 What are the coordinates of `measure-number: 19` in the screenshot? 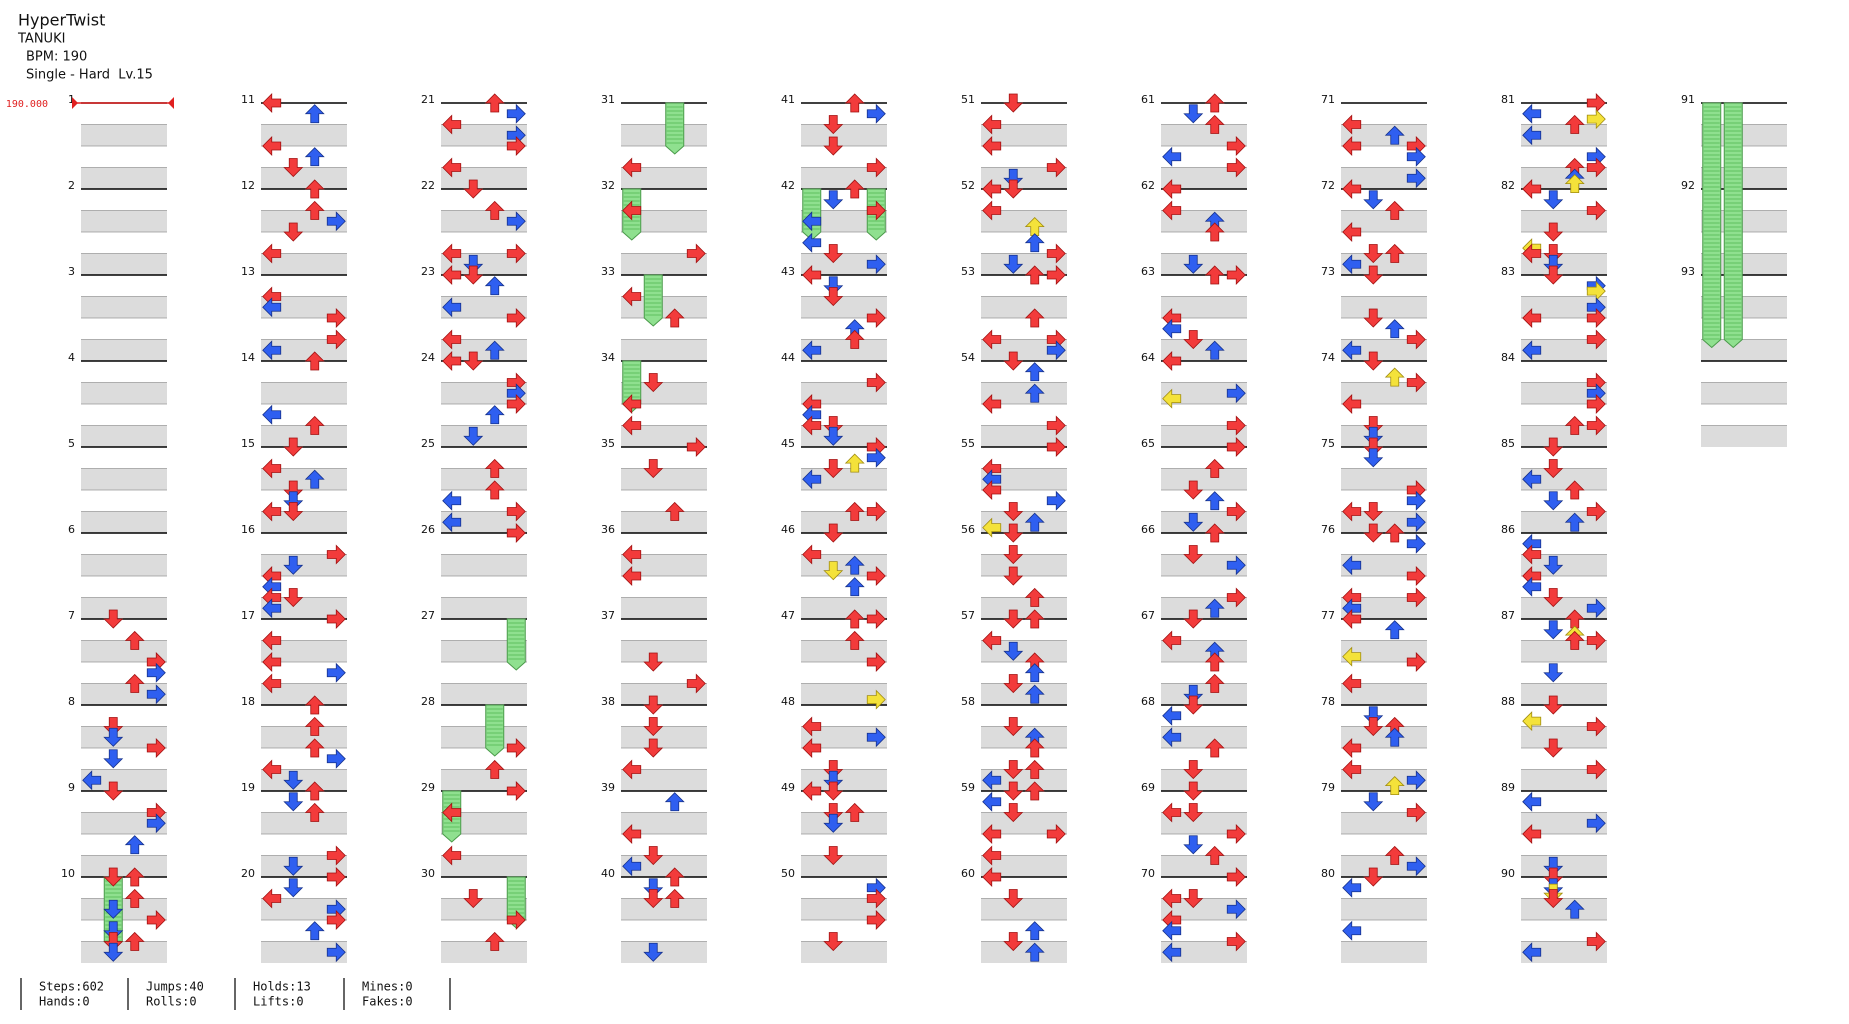 It's located at (248, 787).